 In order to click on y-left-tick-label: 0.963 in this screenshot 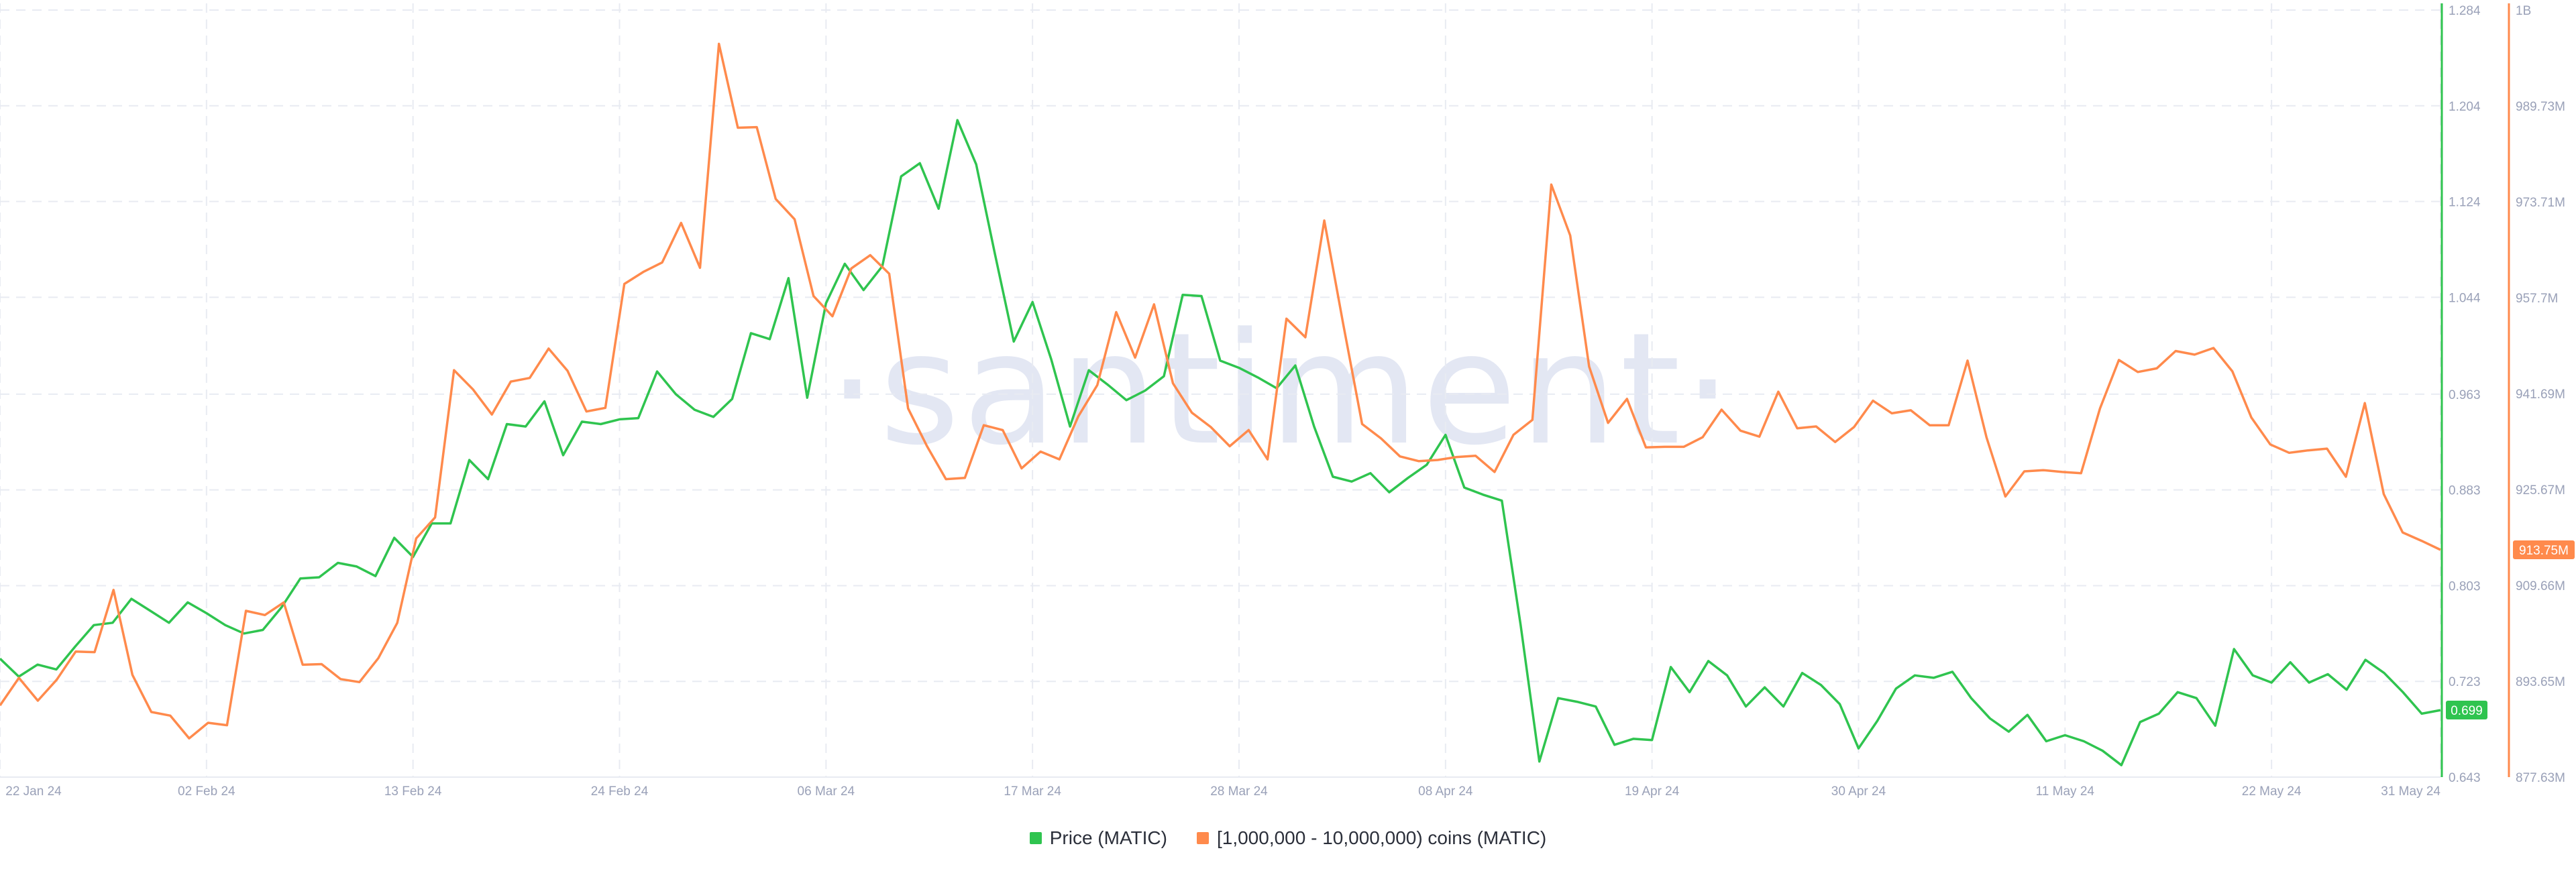, I will do `click(2465, 395)`.